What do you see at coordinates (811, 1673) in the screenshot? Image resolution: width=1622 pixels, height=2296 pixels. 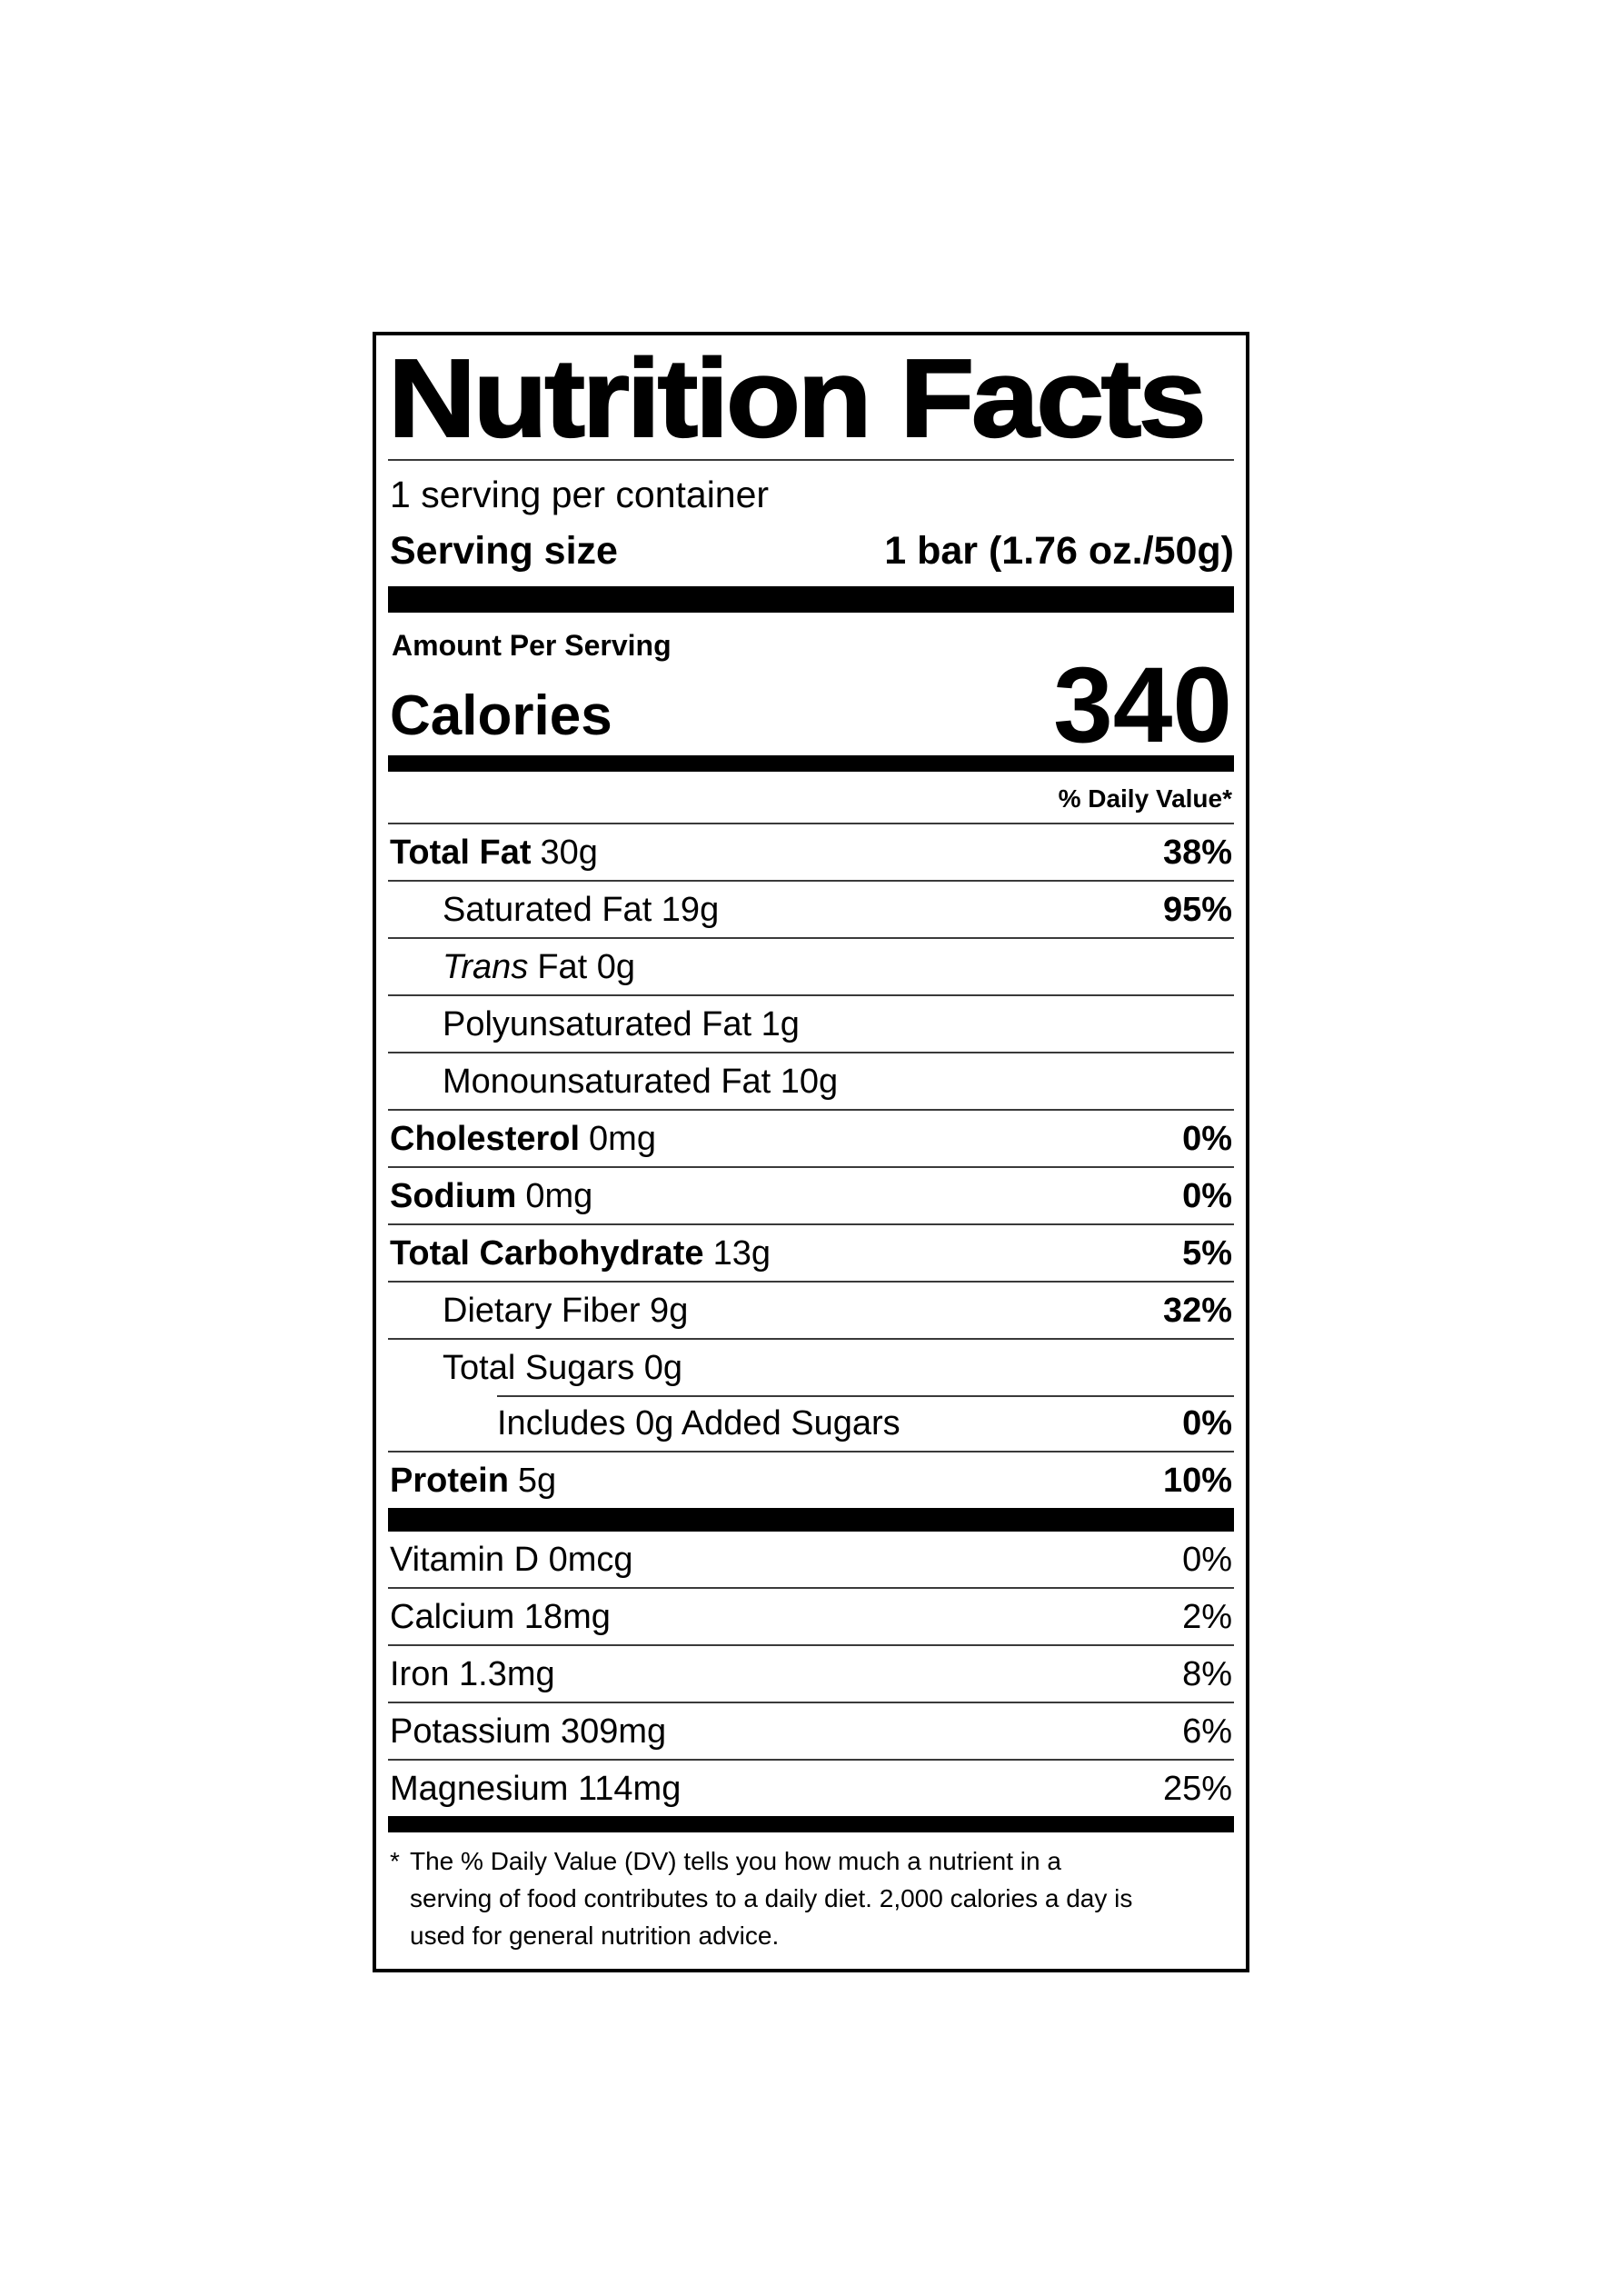 I see `micronutrient-row-iron: Iron 1.3mg 8%` at bounding box center [811, 1673].